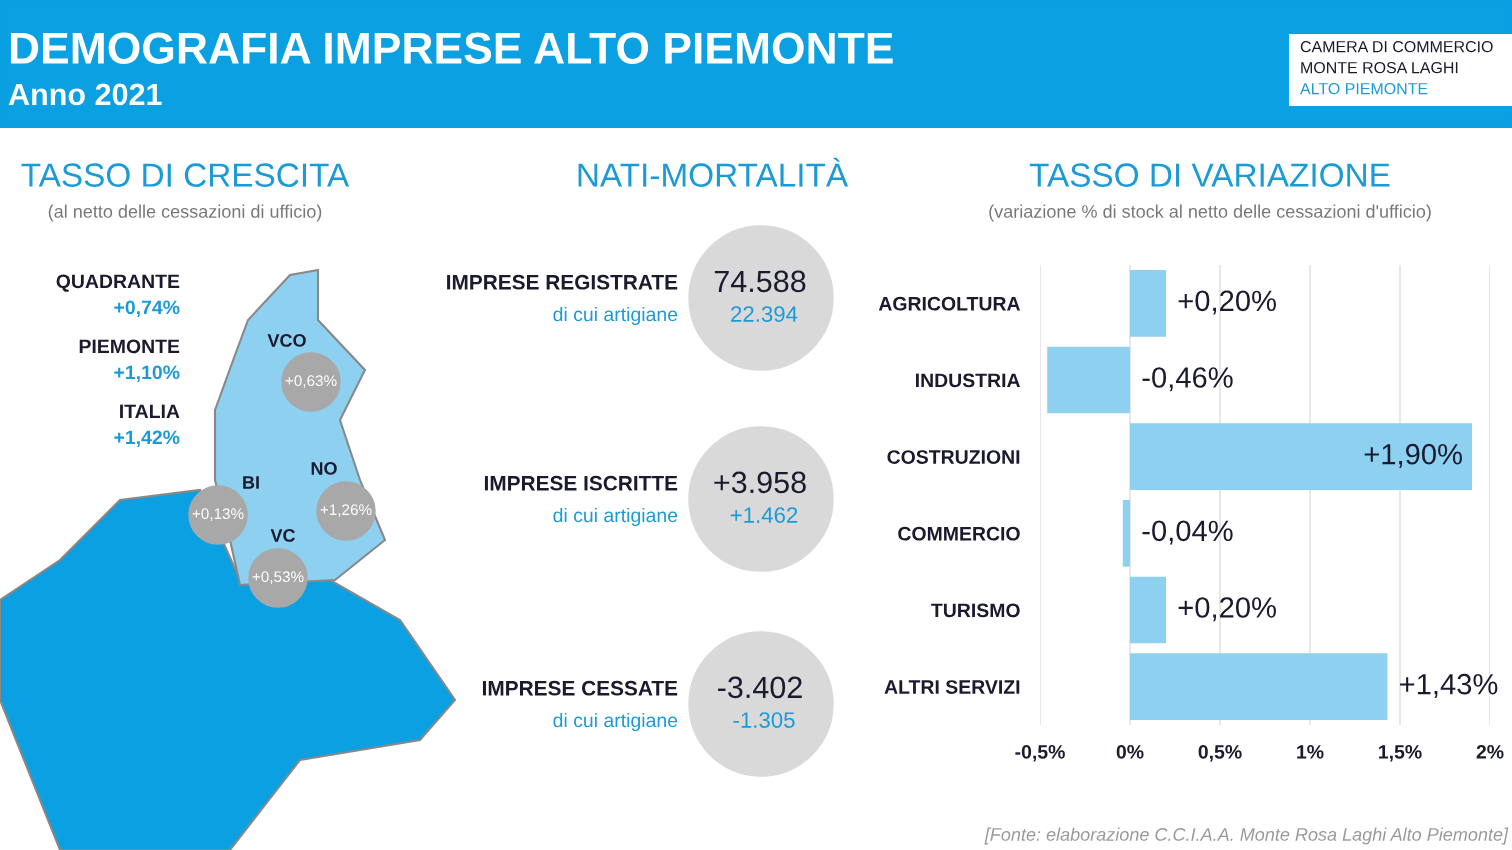  What do you see at coordinates (1364, 88) in the screenshot?
I see `text: ALTO PIEMONTE` at bounding box center [1364, 88].